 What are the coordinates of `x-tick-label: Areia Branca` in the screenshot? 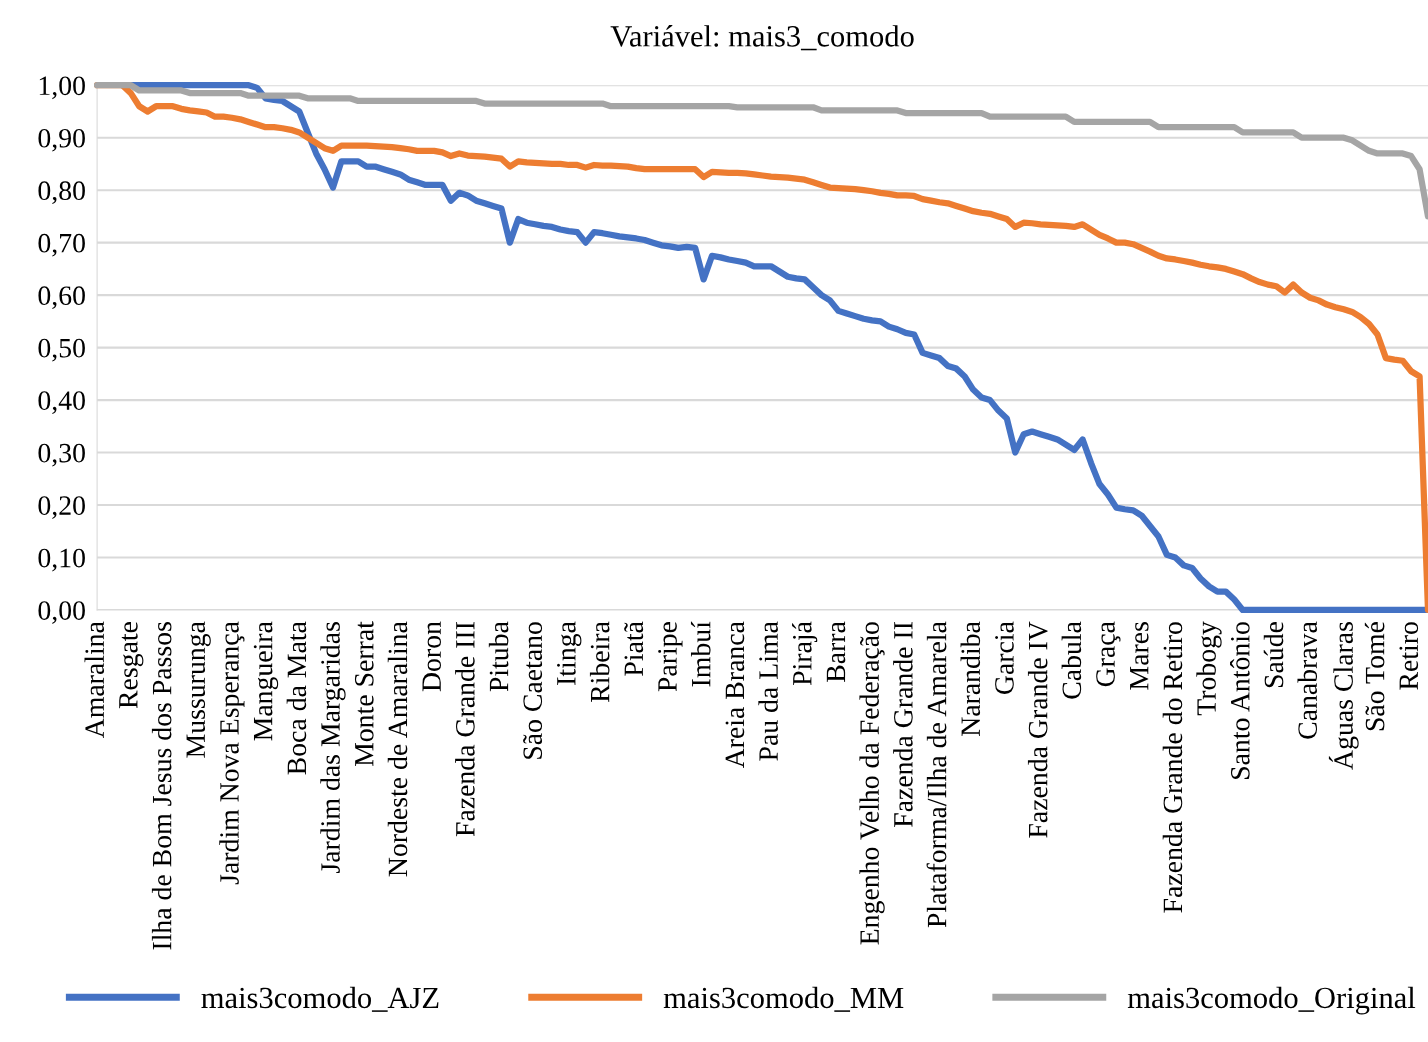 It's located at (735, 695).